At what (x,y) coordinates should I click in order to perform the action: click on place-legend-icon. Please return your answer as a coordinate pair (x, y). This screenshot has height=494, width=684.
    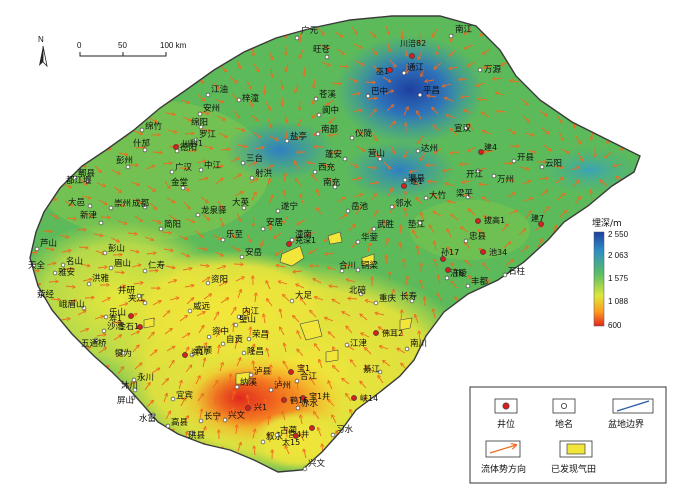
    Looking at the image, I should click on (564, 405).